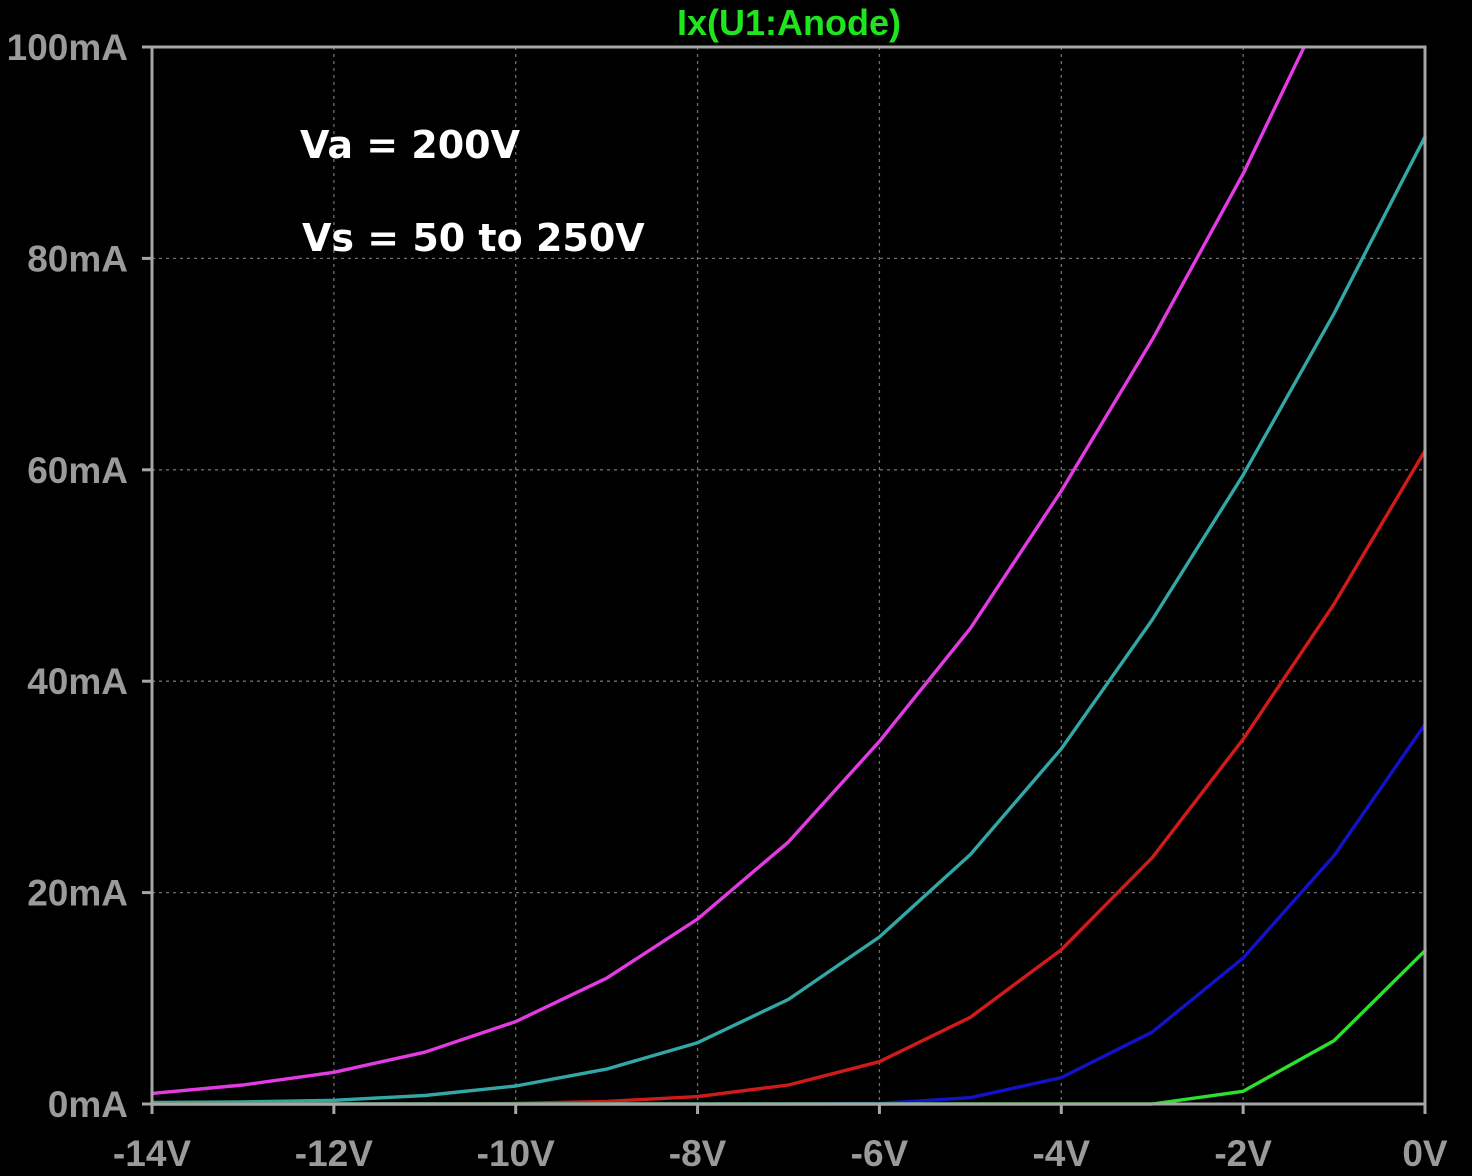  I want to click on x-tick-label: -14V, so click(152, 1153).